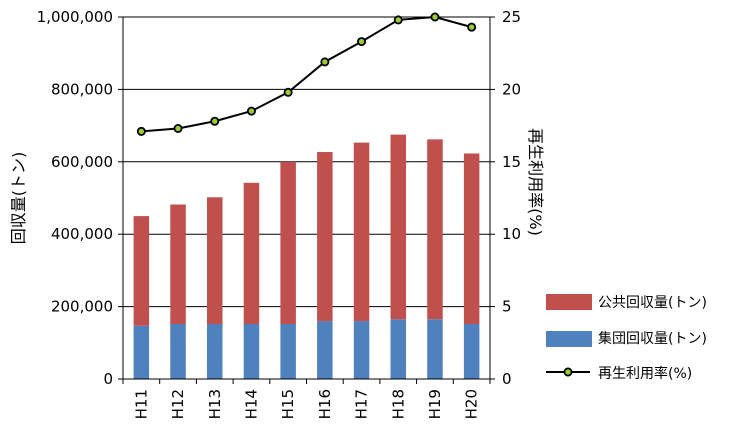 This screenshot has height=443, width=740. Describe the element at coordinates (569, 302) in the screenshot. I see `legend-swatch-public` at that location.